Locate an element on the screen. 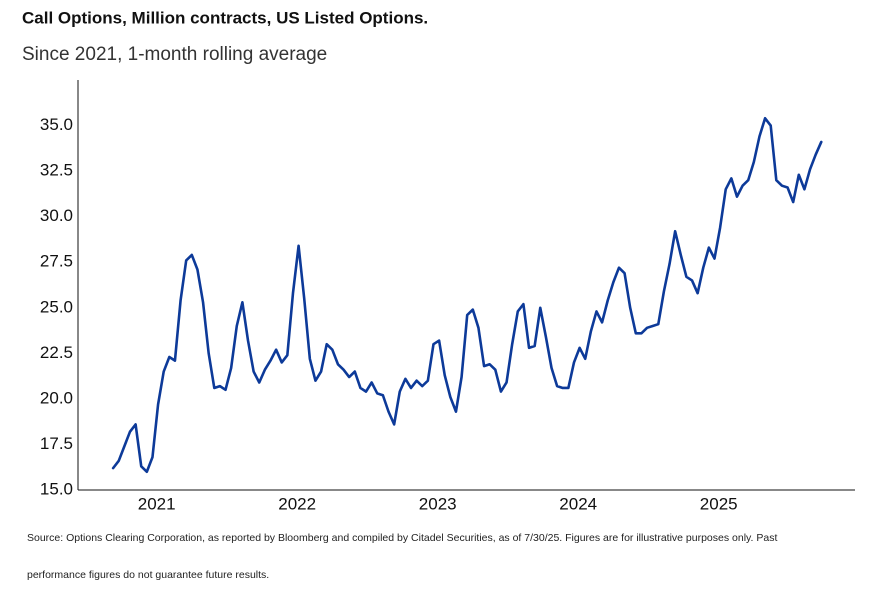 Image resolution: width=895 pixels, height=590 pixels. y-tick-label: 17.5 is located at coordinates (56, 443).